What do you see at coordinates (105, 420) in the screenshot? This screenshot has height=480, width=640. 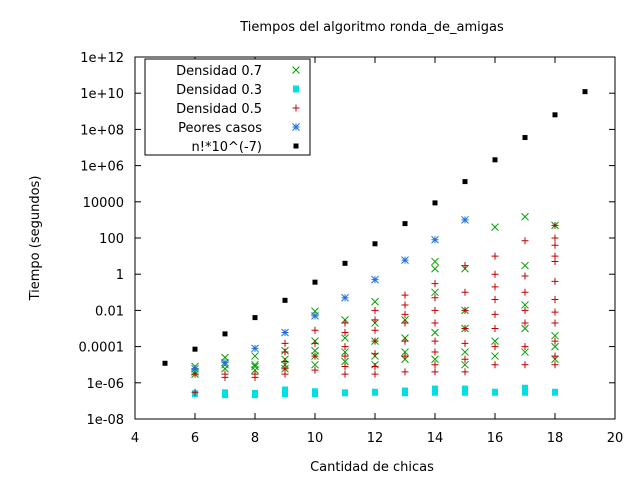 I see `y-tick-label: 1e-08` at bounding box center [105, 420].